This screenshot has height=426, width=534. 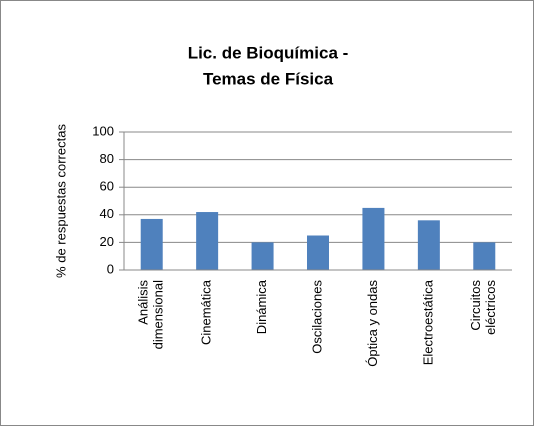 I want to click on x-tick-label: Óptica y ondas, so click(x=372, y=323).